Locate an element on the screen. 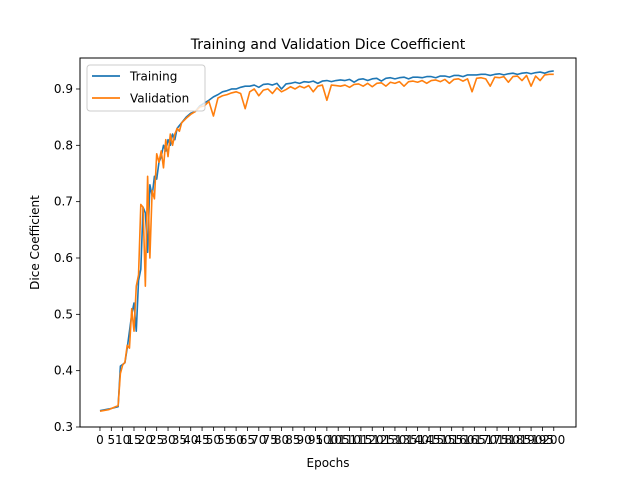 The height and width of the screenshot is (480, 640). x-tick-label: 60 is located at coordinates (235, 440).